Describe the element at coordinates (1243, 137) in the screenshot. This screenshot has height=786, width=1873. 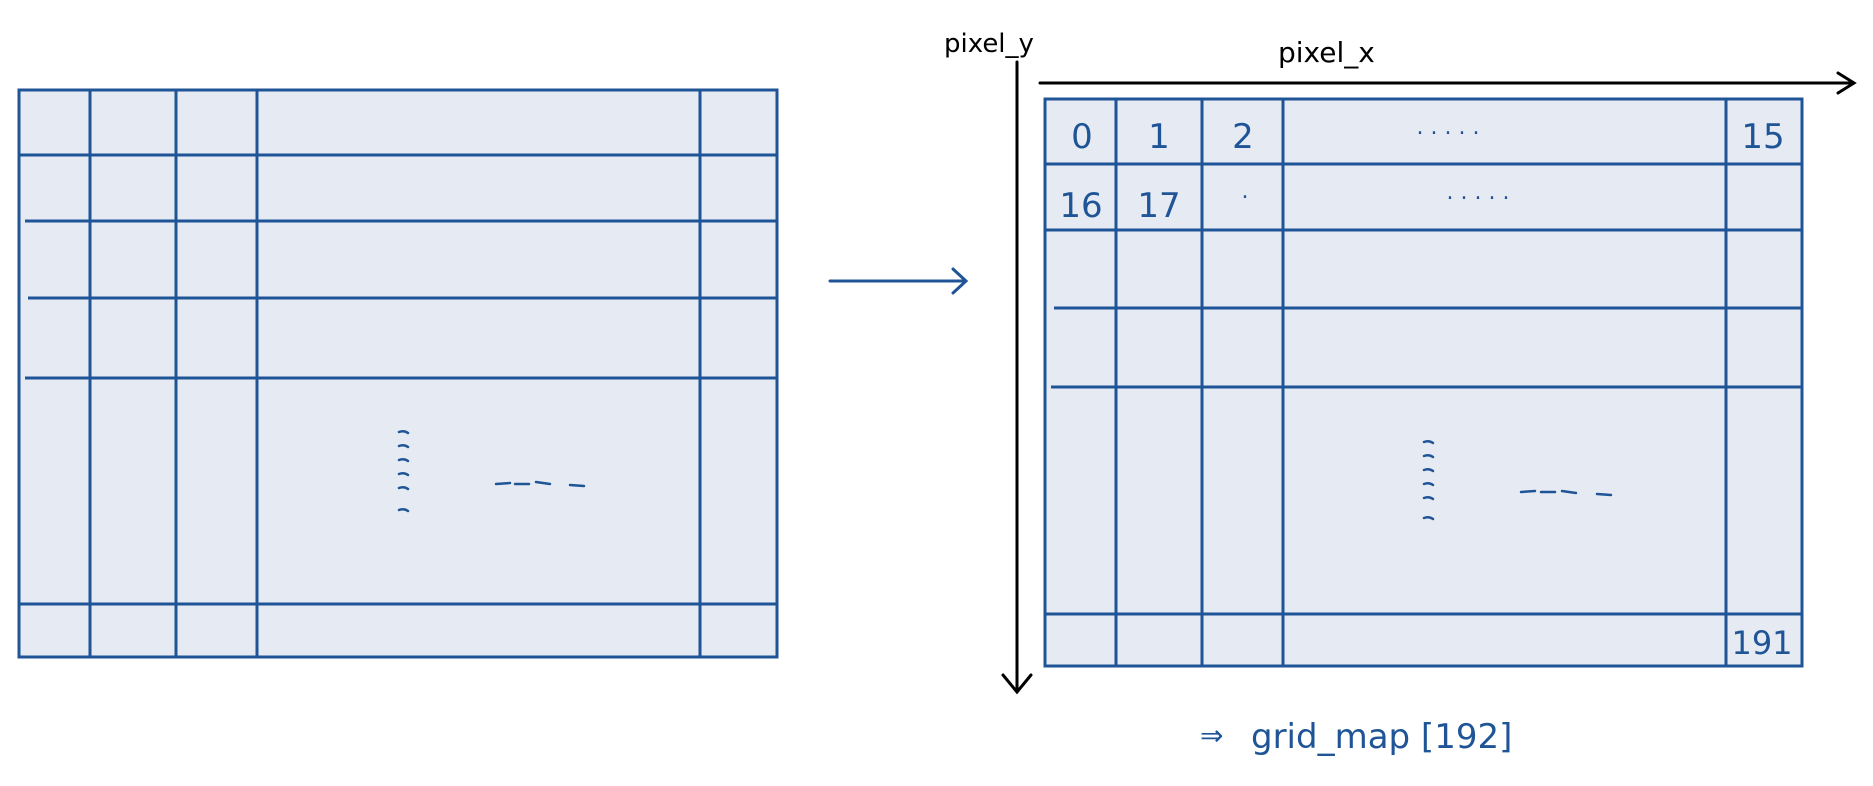
I see `cell-2: 2` at that location.